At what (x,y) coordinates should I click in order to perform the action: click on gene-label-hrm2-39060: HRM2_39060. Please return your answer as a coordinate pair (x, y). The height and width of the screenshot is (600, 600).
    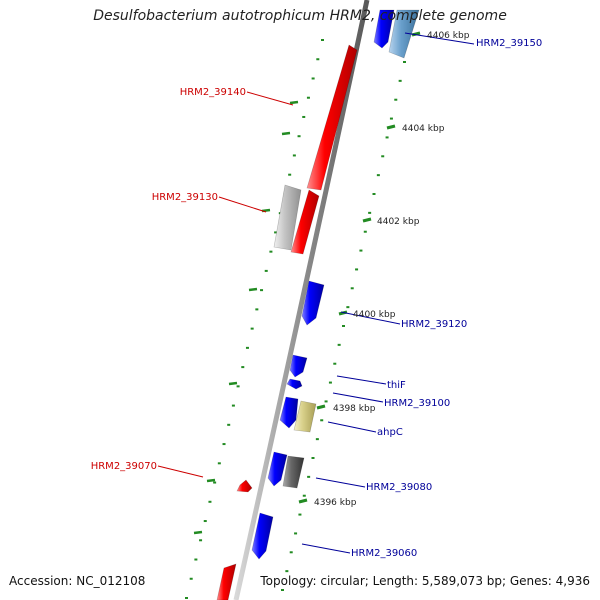
    Looking at the image, I should click on (384, 553).